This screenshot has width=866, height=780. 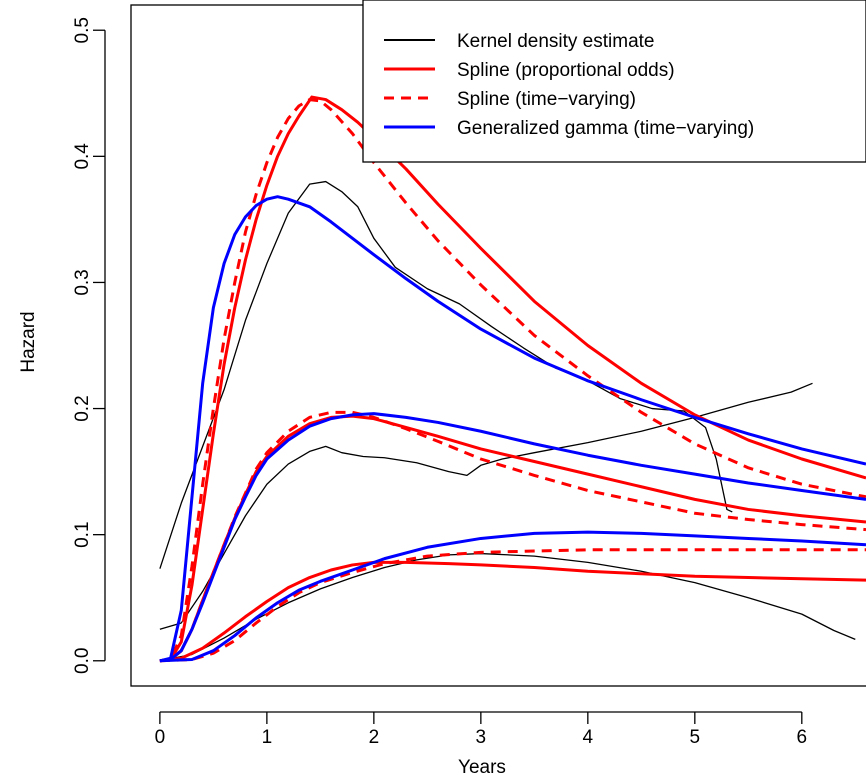 I want to click on y-tick-label: 0.5, so click(x=82, y=30).